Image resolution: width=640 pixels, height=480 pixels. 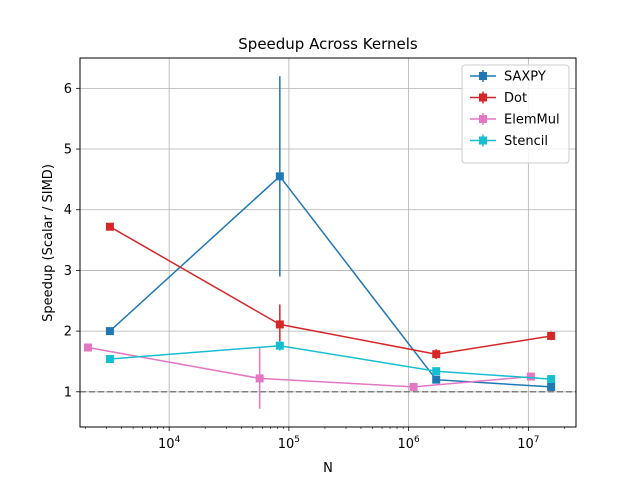 What do you see at coordinates (68, 271) in the screenshot?
I see `y-tick-label: 3` at bounding box center [68, 271].